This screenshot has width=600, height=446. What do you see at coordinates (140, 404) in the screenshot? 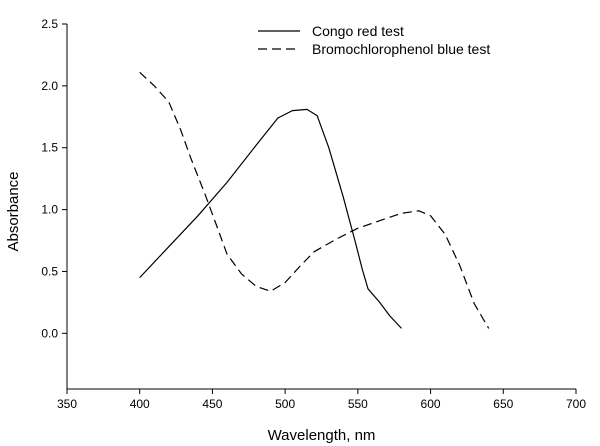
I see `x-tick-label: 400` at bounding box center [140, 404].